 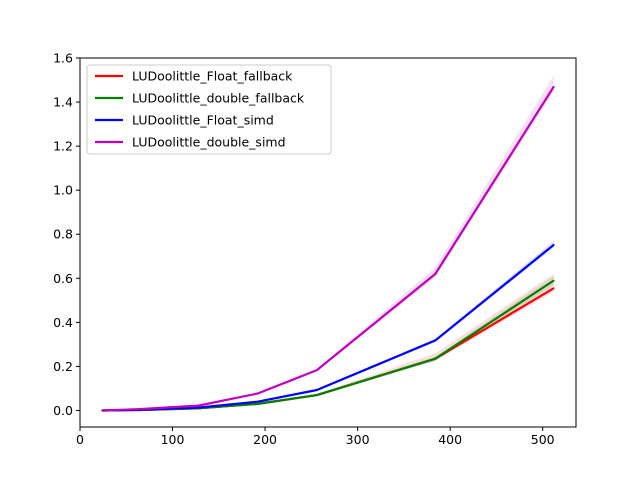 I want to click on x-tick-label: 200, so click(x=265, y=439).